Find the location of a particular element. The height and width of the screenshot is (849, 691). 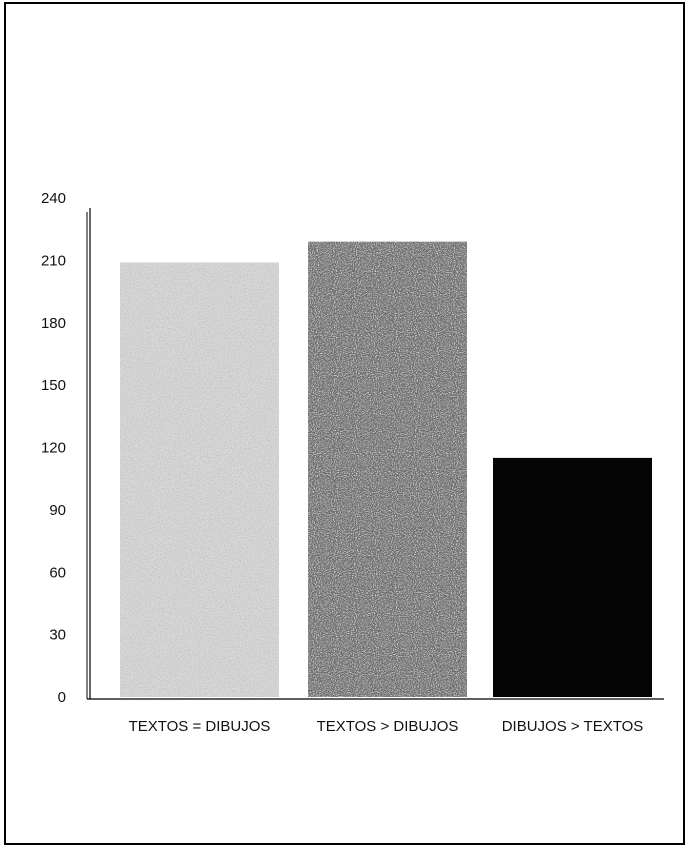

y-tick-label: 30 is located at coordinates (57, 635).